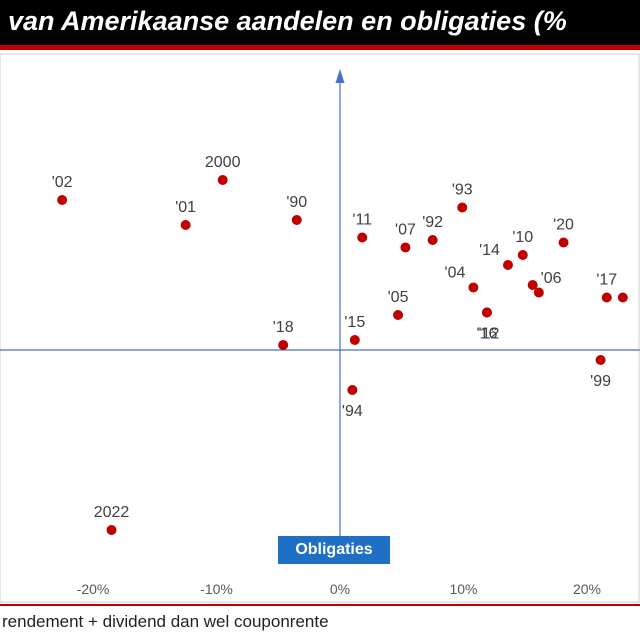  What do you see at coordinates (185, 207) in the screenshot?
I see `point-label: '01` at bounding box center [185, 207].